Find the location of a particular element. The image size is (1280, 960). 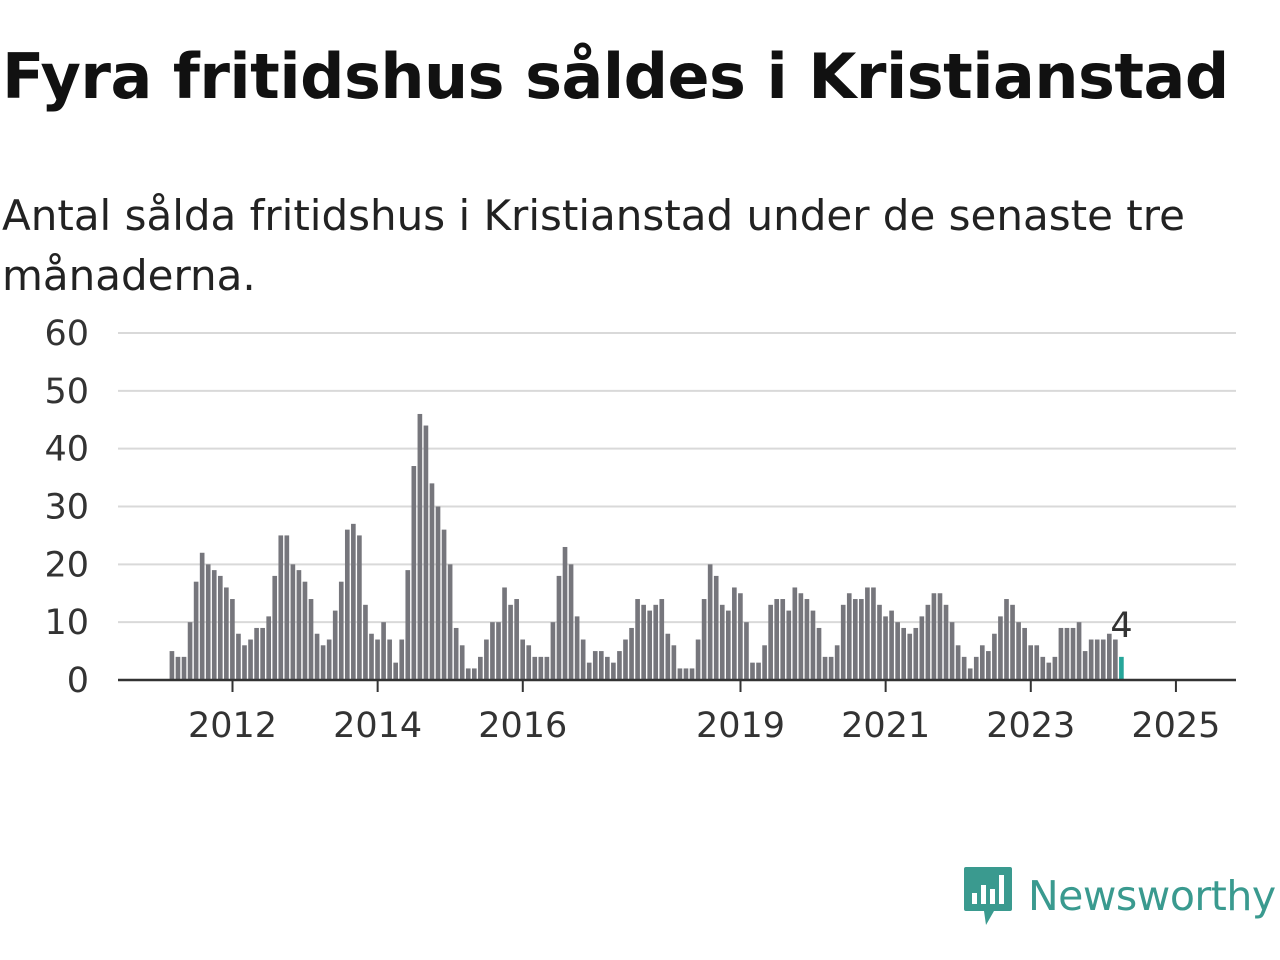

x-tick-label: 2019 is located at coordinates (740, 726).